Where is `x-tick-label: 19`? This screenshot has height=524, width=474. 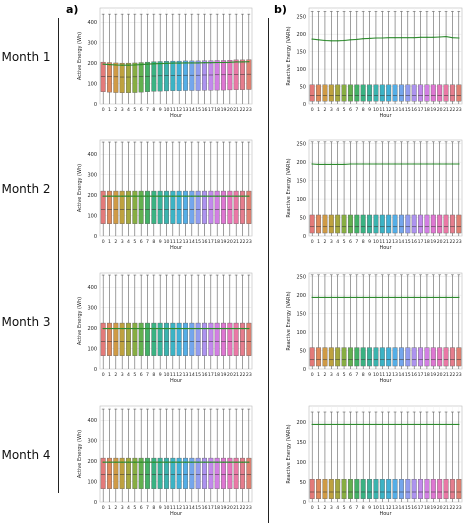
x-tick-label: 19 is located at coordinates (224, 242).